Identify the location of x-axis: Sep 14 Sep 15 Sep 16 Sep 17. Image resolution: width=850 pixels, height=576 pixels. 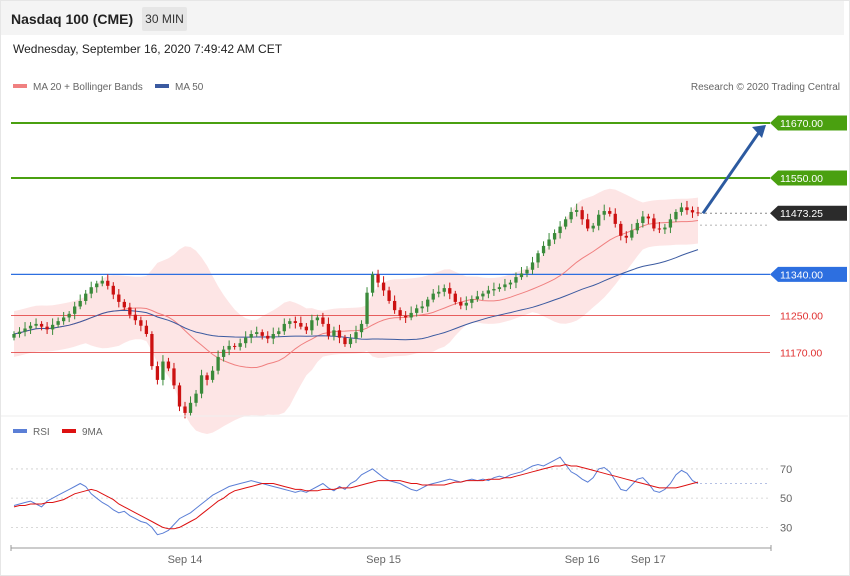
(391, 555).